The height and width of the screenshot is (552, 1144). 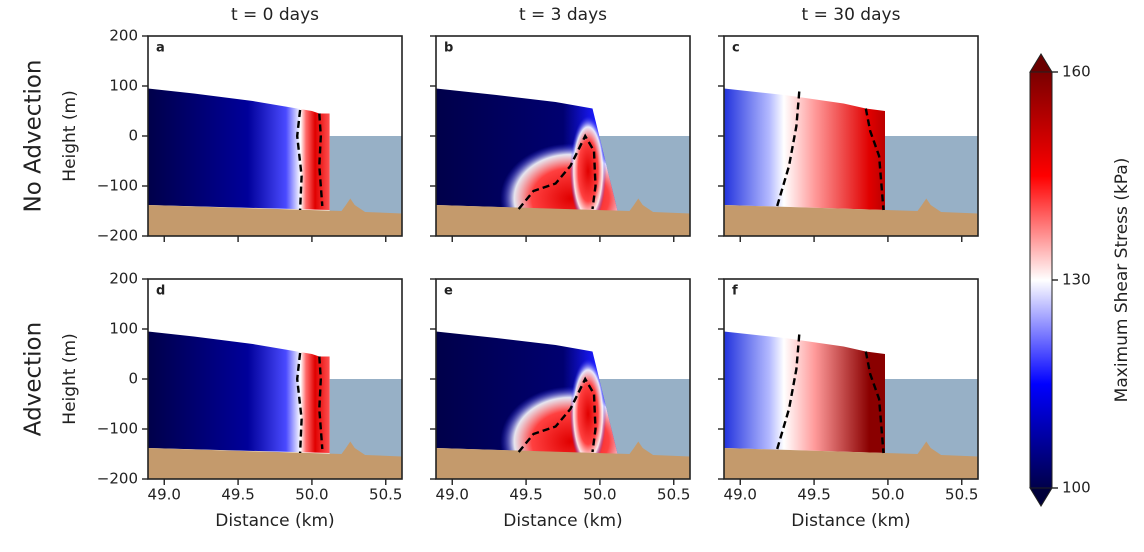 What do you see at coordinates (1076, 280) in the screenshot?
I see `colorbar-tick-label: 130` at bounding box center [1076, 280].